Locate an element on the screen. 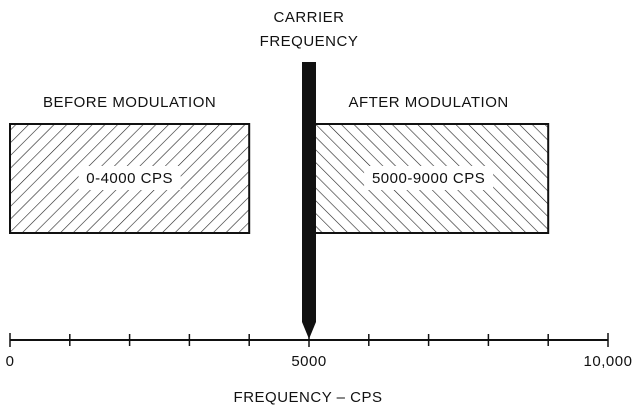 The width and height of the screenshot is (641, 408). title-line: FREQUENCY is located at coordinates (309, 41).